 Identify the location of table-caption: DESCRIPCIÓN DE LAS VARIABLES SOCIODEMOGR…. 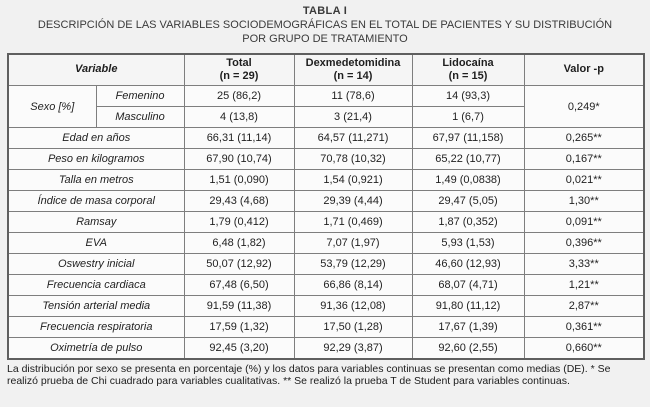
(325, 33).